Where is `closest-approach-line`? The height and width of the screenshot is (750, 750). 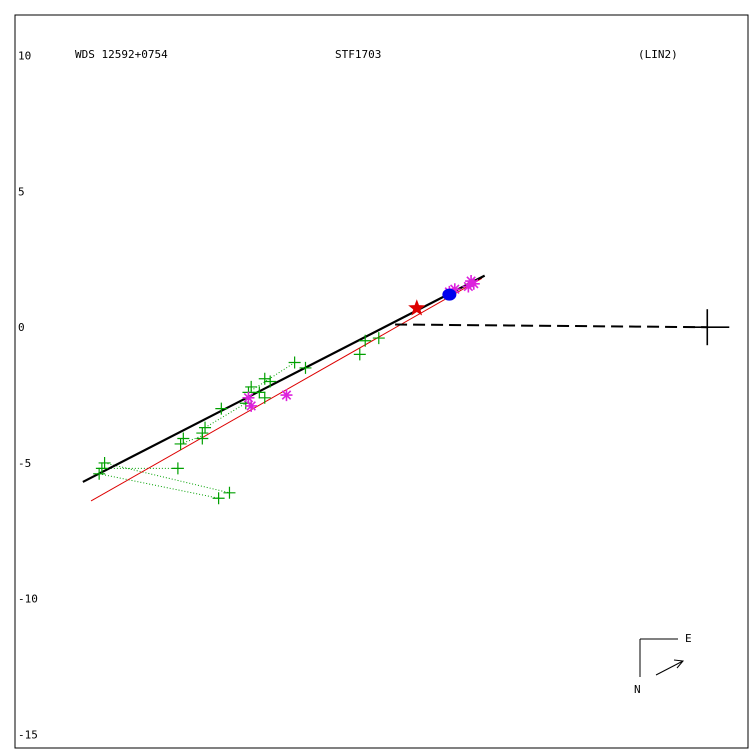
closest-approach-line is located at coordinates (551, 326).